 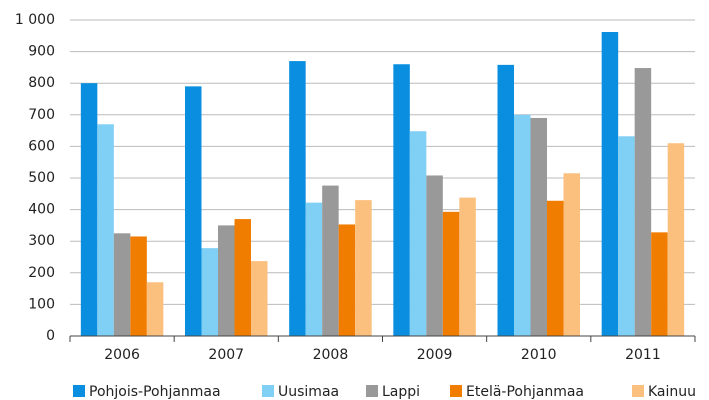 What do you see at coordinates (41, 146) in the screenshot?
I see `y-tick-label: 600` at bounding box center [41, 146].